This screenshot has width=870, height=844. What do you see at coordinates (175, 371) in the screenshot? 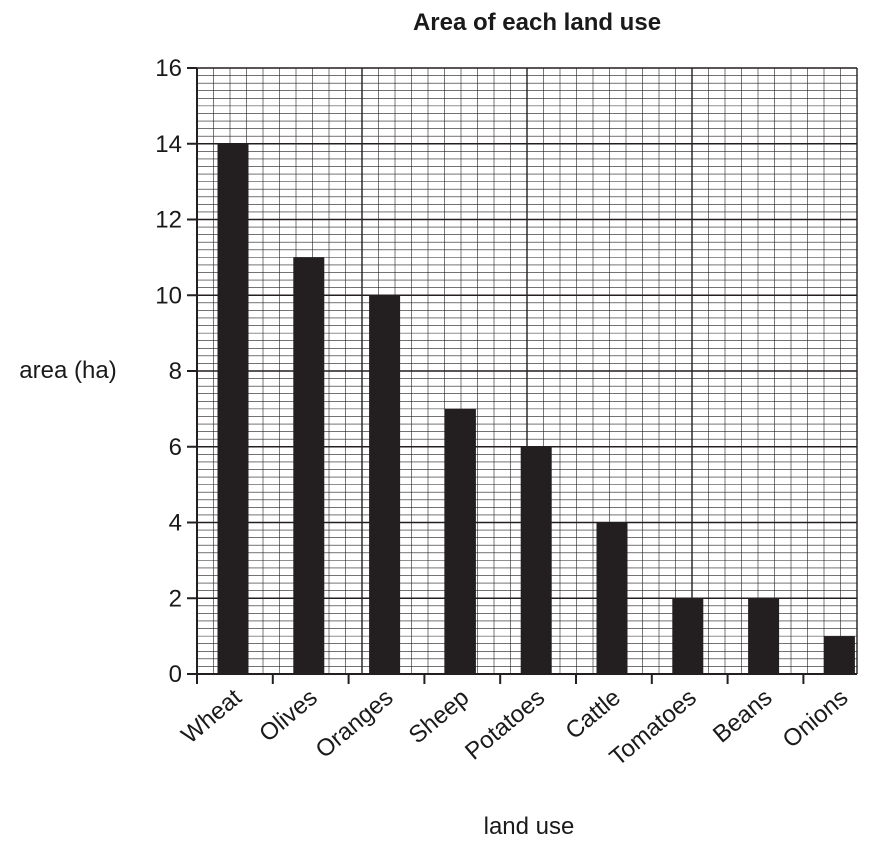
I see `y-tick-label: 8` at bounding box center [175, 371].